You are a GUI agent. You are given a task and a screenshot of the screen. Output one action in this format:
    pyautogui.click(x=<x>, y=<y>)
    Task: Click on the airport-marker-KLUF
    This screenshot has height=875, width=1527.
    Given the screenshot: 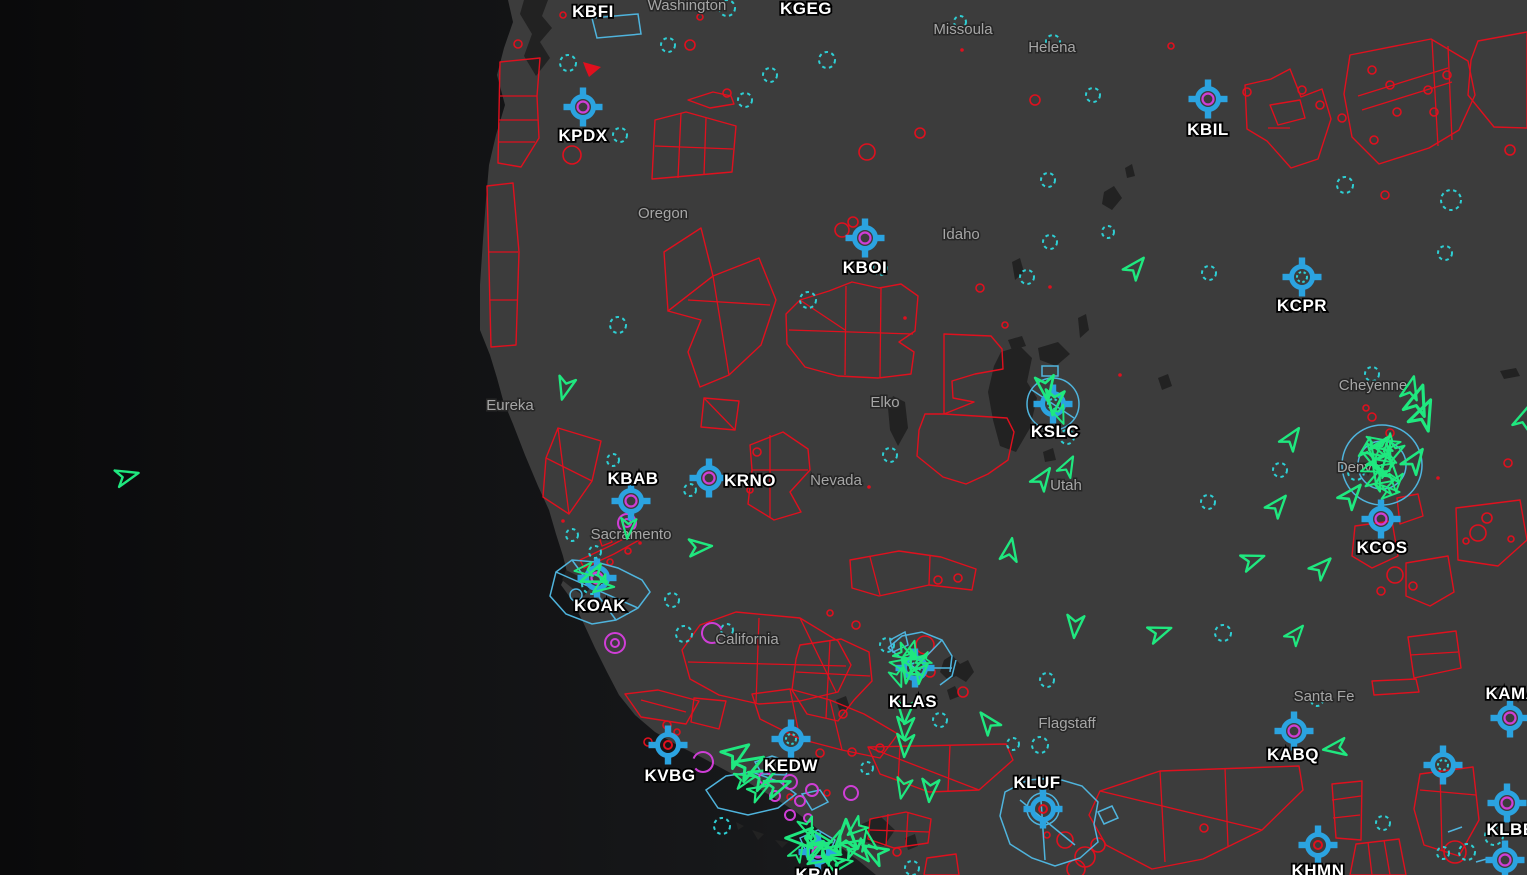 What is the action you would take?
    pyautogui.click(x=1043, y=809)
    